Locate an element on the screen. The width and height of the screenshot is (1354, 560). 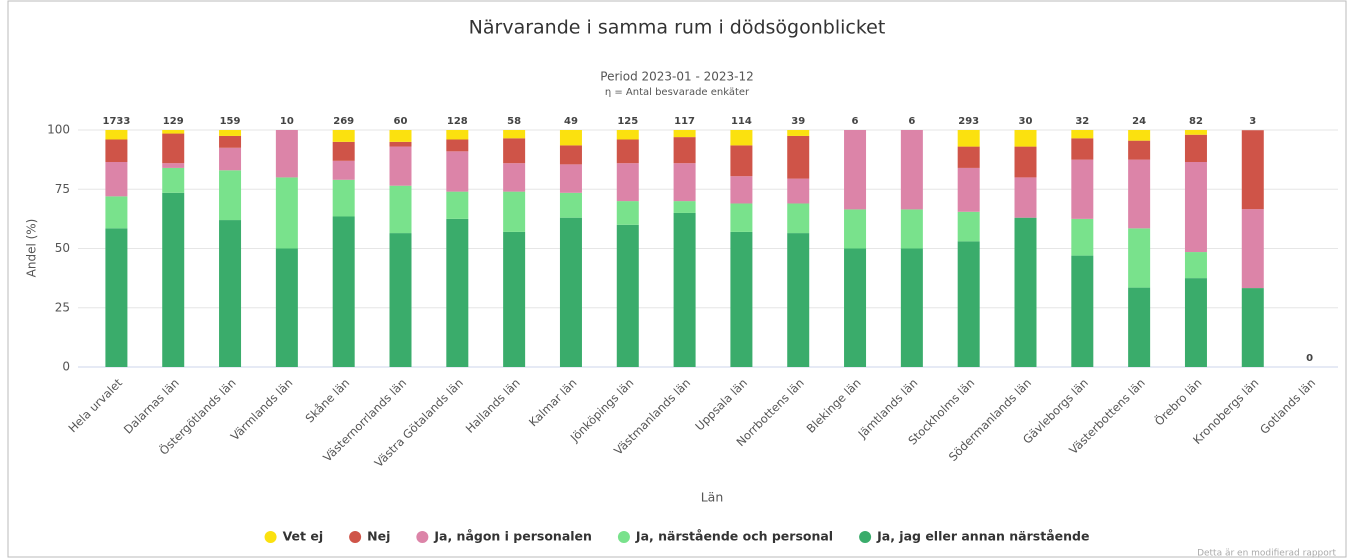
count-label: 58 is located at coordinates (514, 121).